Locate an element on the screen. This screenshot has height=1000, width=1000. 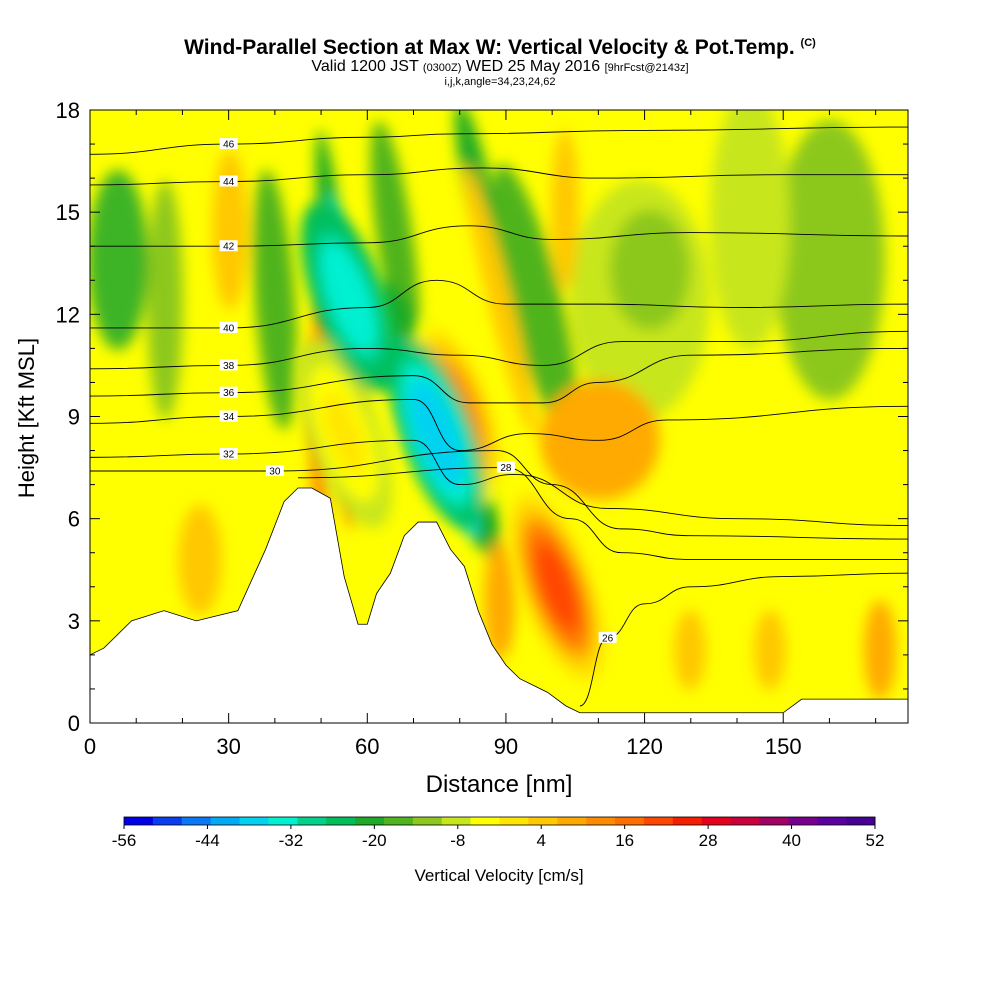
svg-text: 36 is located at coordinates (229, 393).